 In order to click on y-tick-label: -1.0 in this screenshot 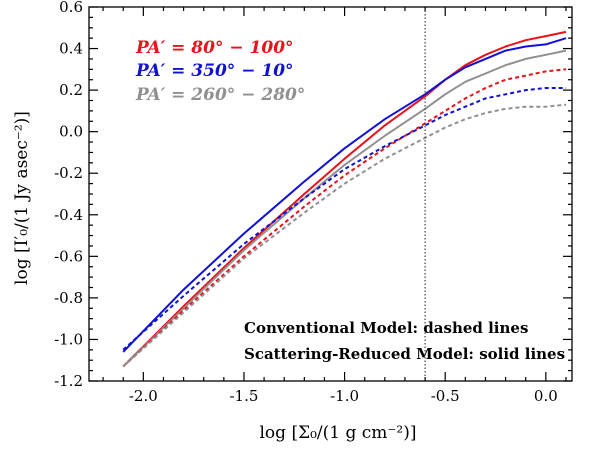, I will do `click(68, 339)`.